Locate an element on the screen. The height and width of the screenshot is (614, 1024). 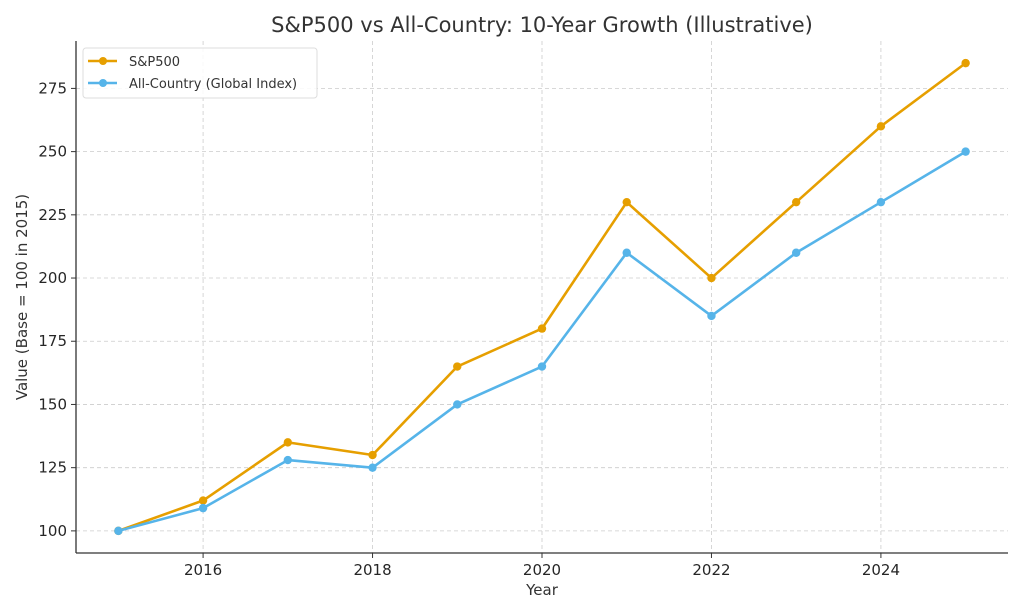
y-tick-label: 250 is located at coordinates (52, 152).